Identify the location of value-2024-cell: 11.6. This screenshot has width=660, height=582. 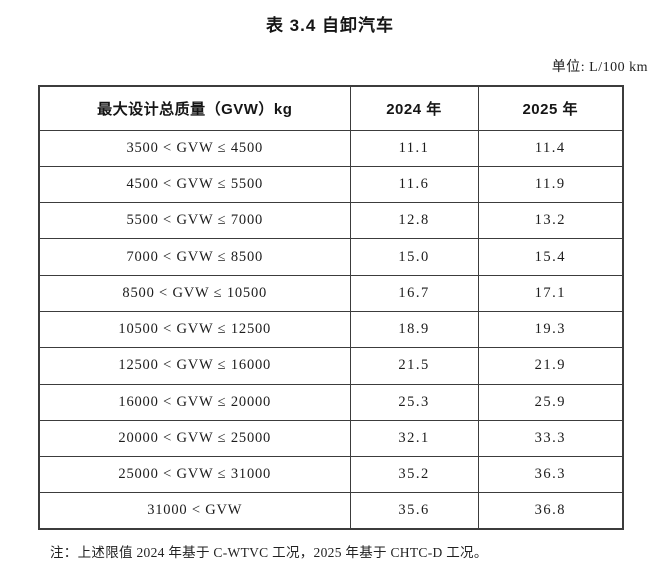
(414, 184).